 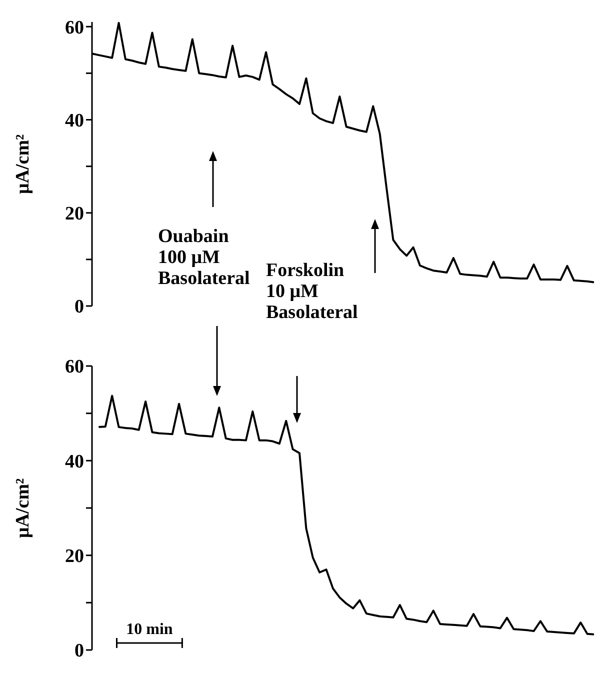 What do you see at coordinates (204, 257) in the screenshot?
I see `annotation: Ouabain 100 μM Basolateral` at bounding box center [204, 257].